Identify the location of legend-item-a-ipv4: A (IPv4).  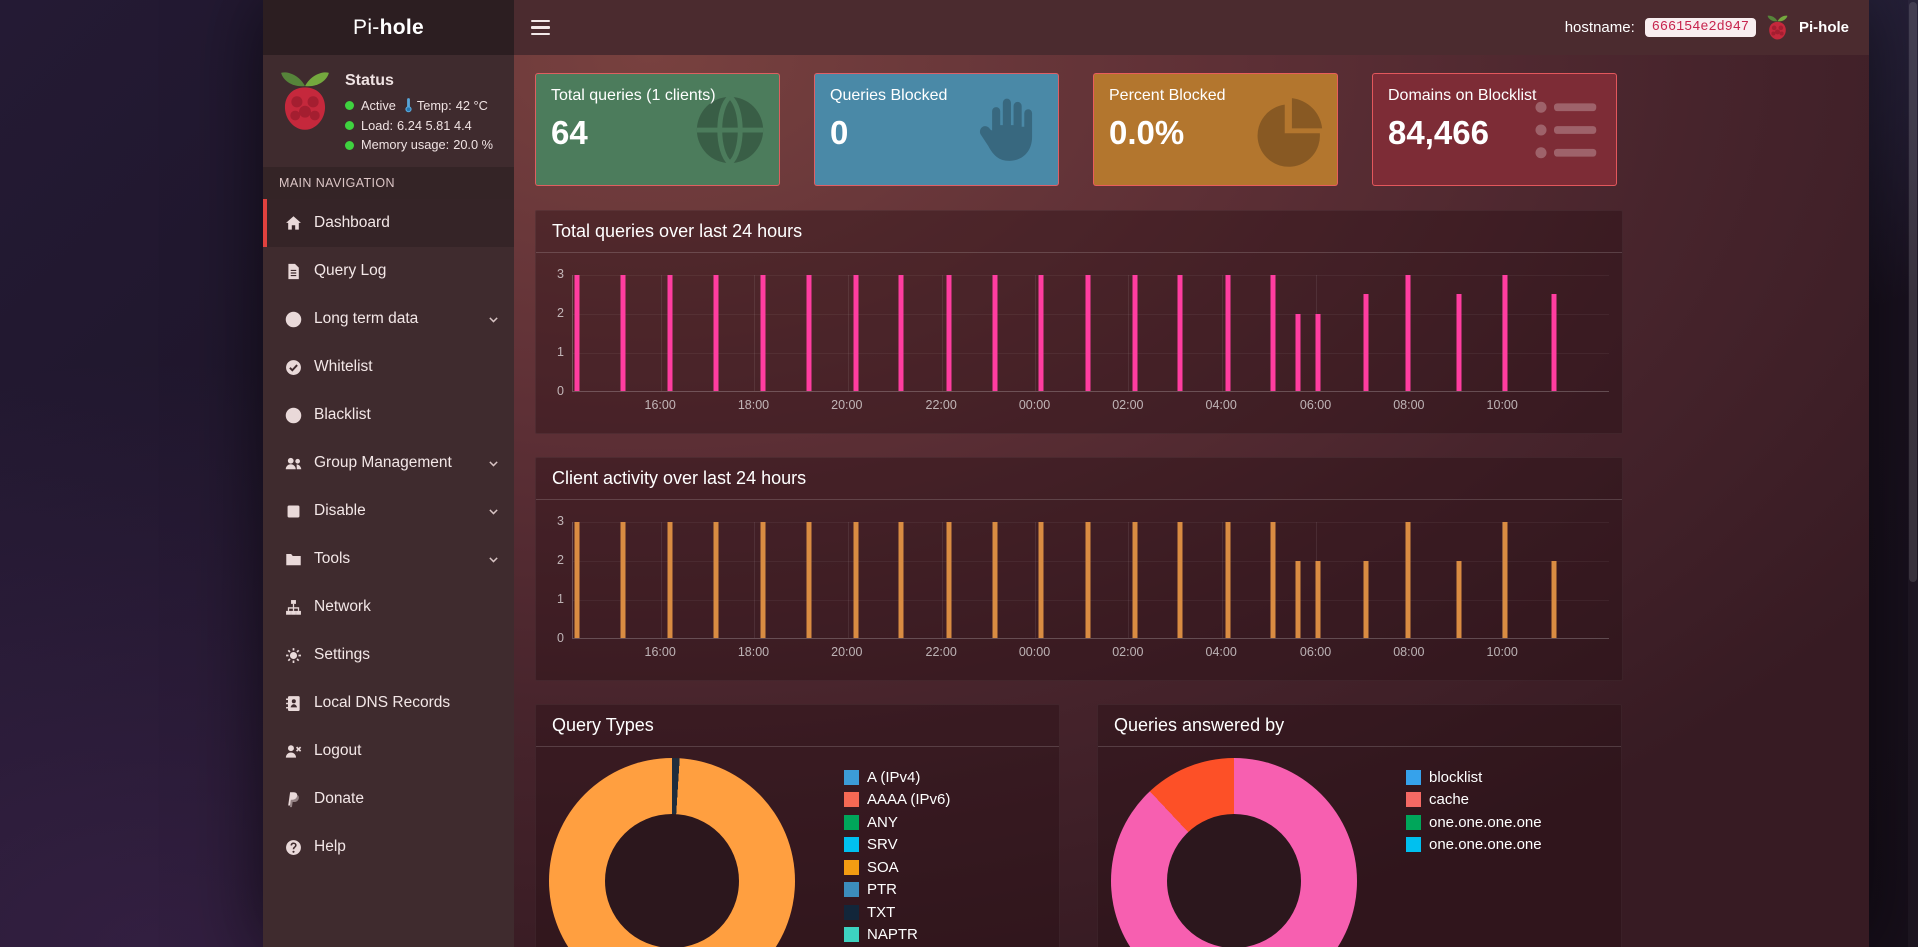
(897, 777).